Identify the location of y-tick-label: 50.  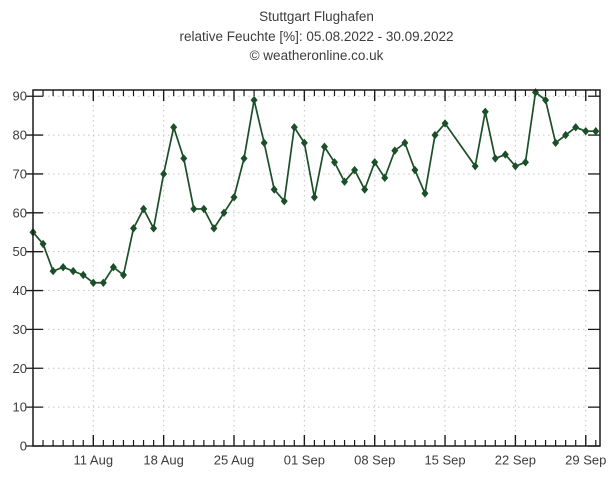
(20, 251).